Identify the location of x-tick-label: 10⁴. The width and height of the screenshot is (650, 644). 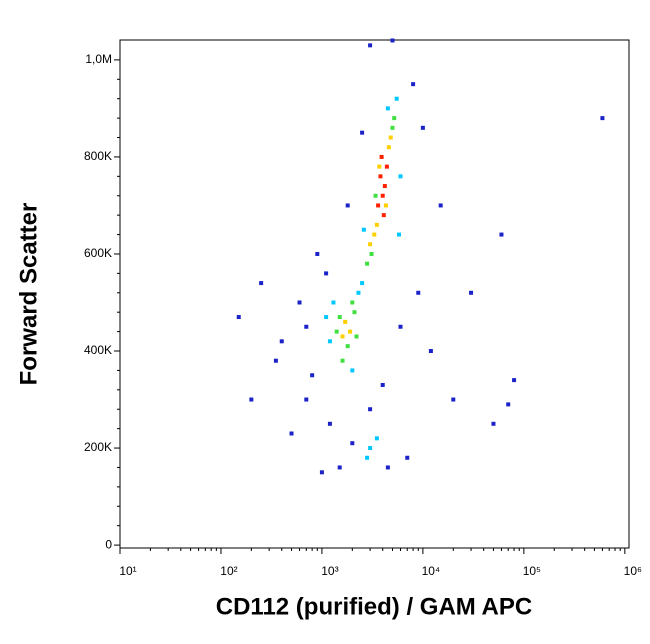
(431, 571).